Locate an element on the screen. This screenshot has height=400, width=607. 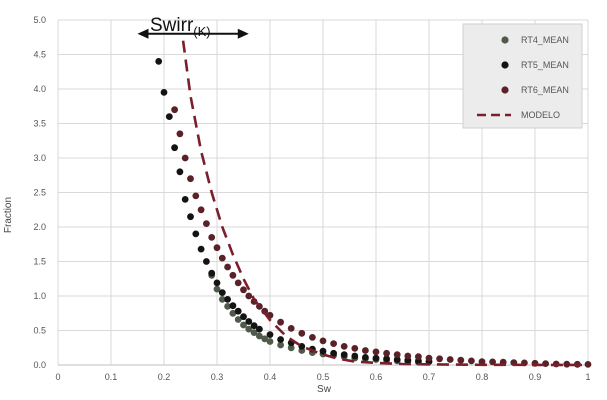
y-tick-label: 3.5 is located at coordinates (39, 124).